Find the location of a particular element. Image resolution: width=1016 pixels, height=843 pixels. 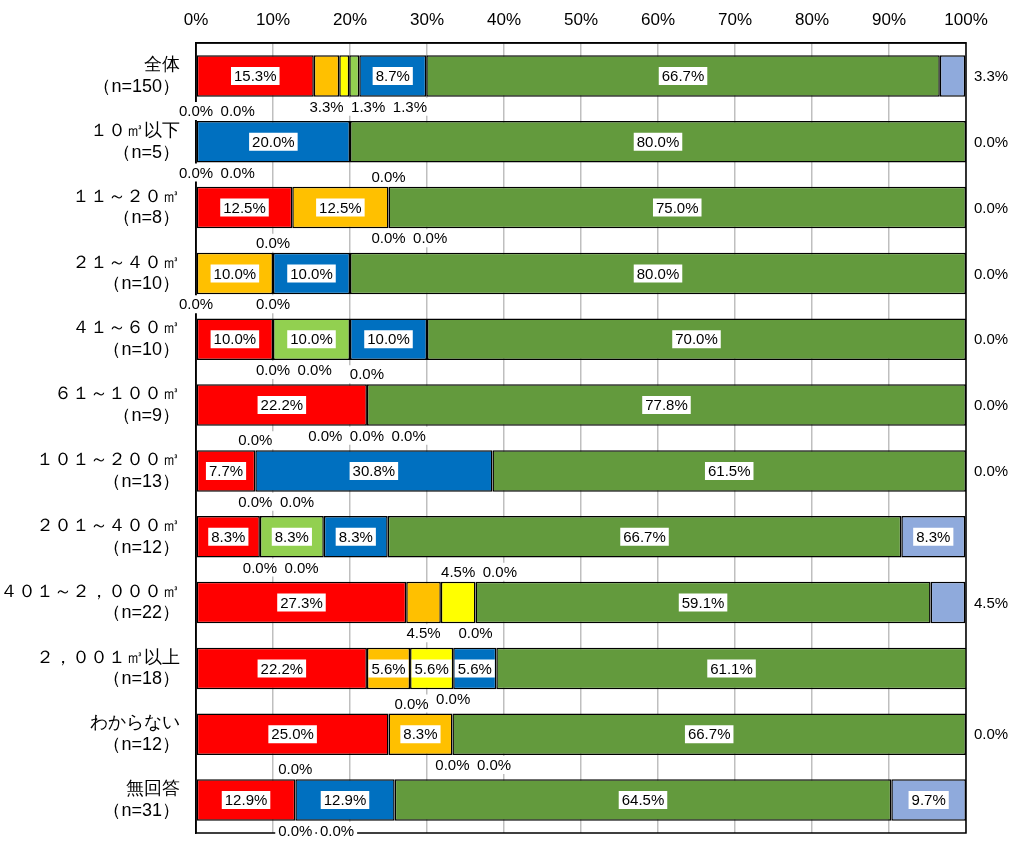

data-label: 64.5% is located at coordinates (643, 800).